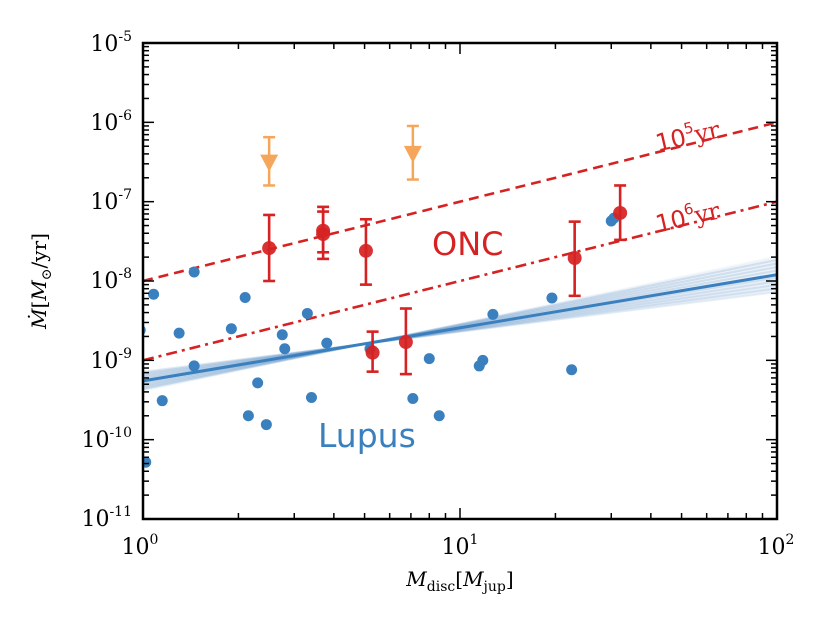 This screenshot has height=623, width=830. Describe the element at coordinates (39, 254) in the screenshot. I see `y-label-unit: /yr` at that location.